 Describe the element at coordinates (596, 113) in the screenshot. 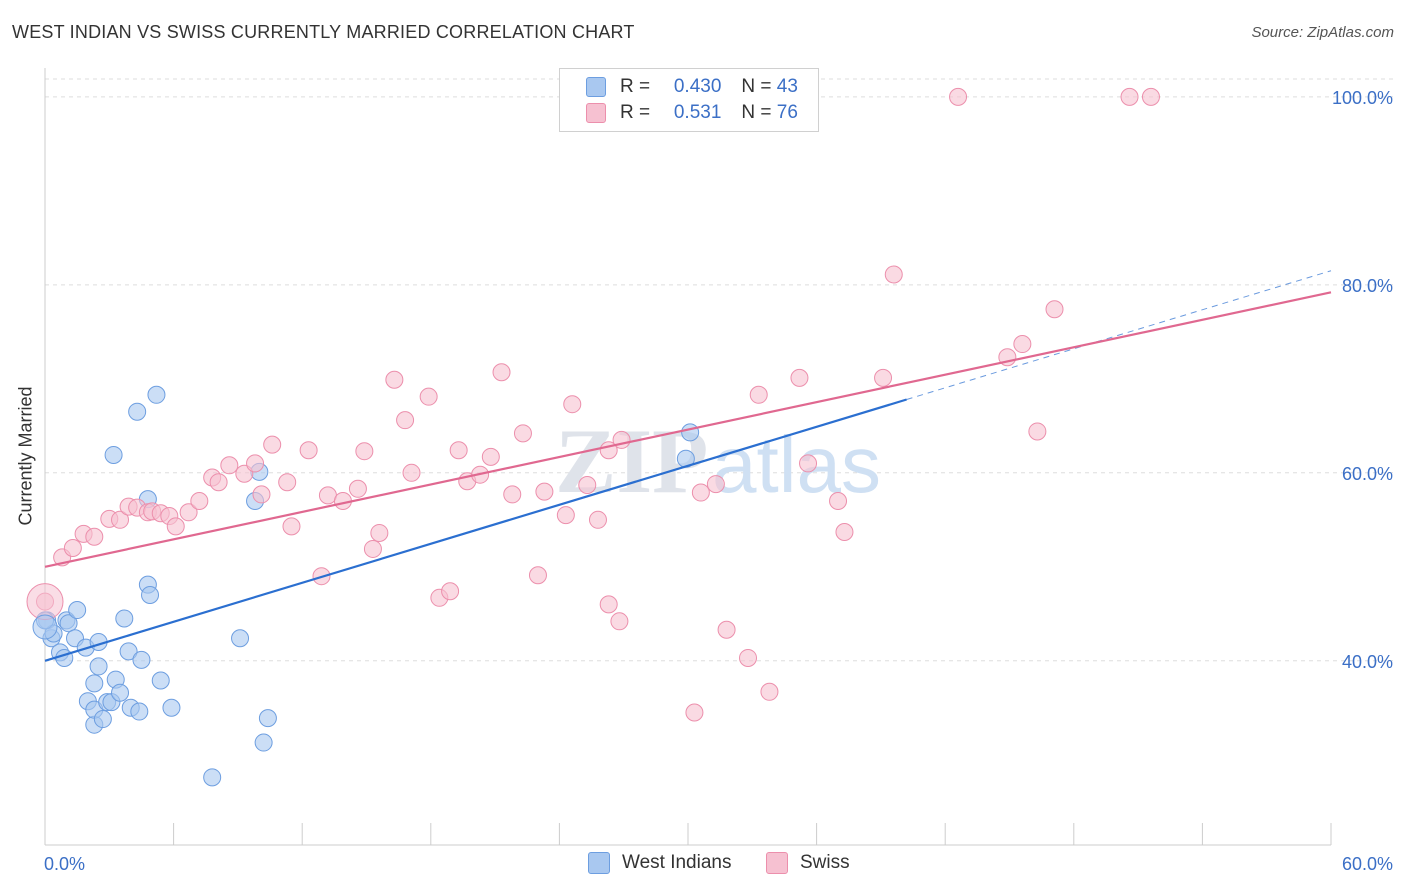

I see `swiss-swatch` at that location.